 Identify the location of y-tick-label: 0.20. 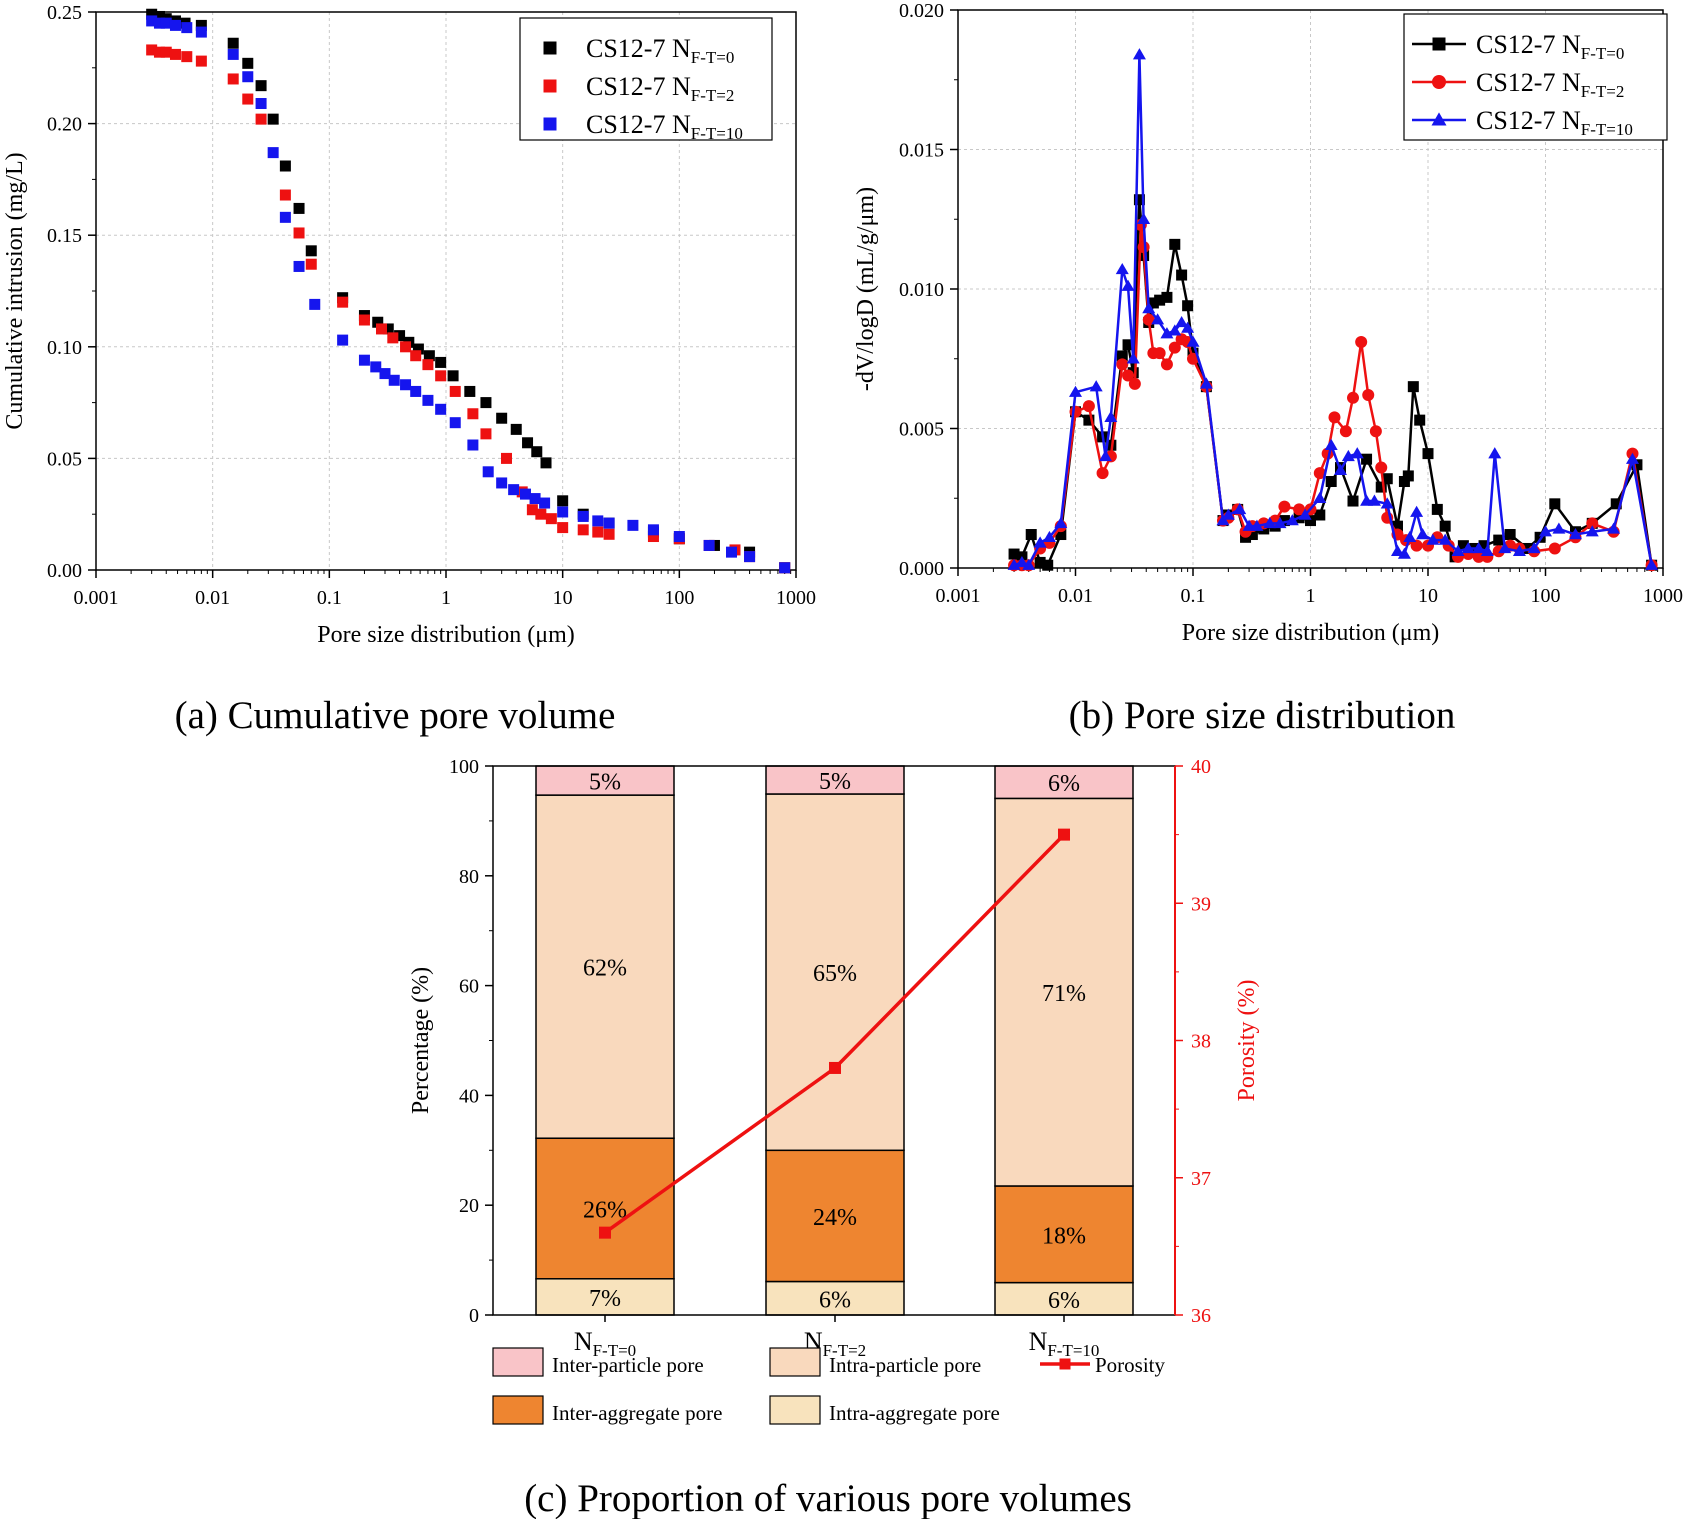
(64, 125).